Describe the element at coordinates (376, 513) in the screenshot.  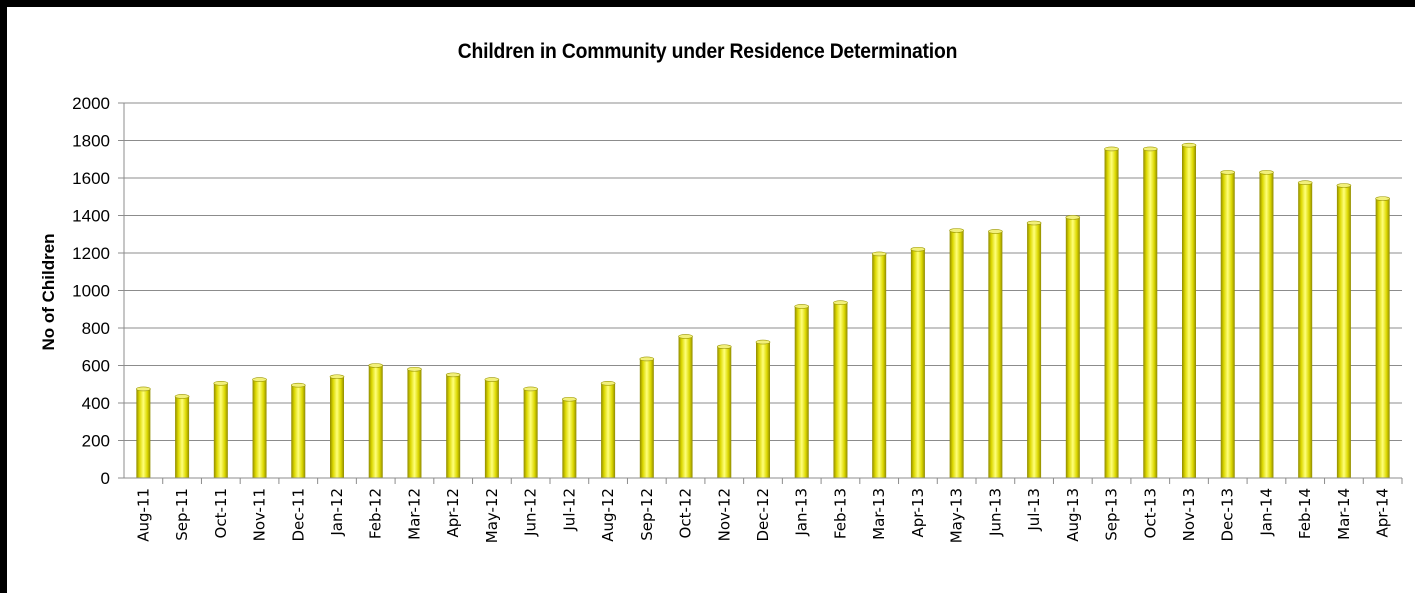
I see `x-tick-label: Feb-12` at that location.